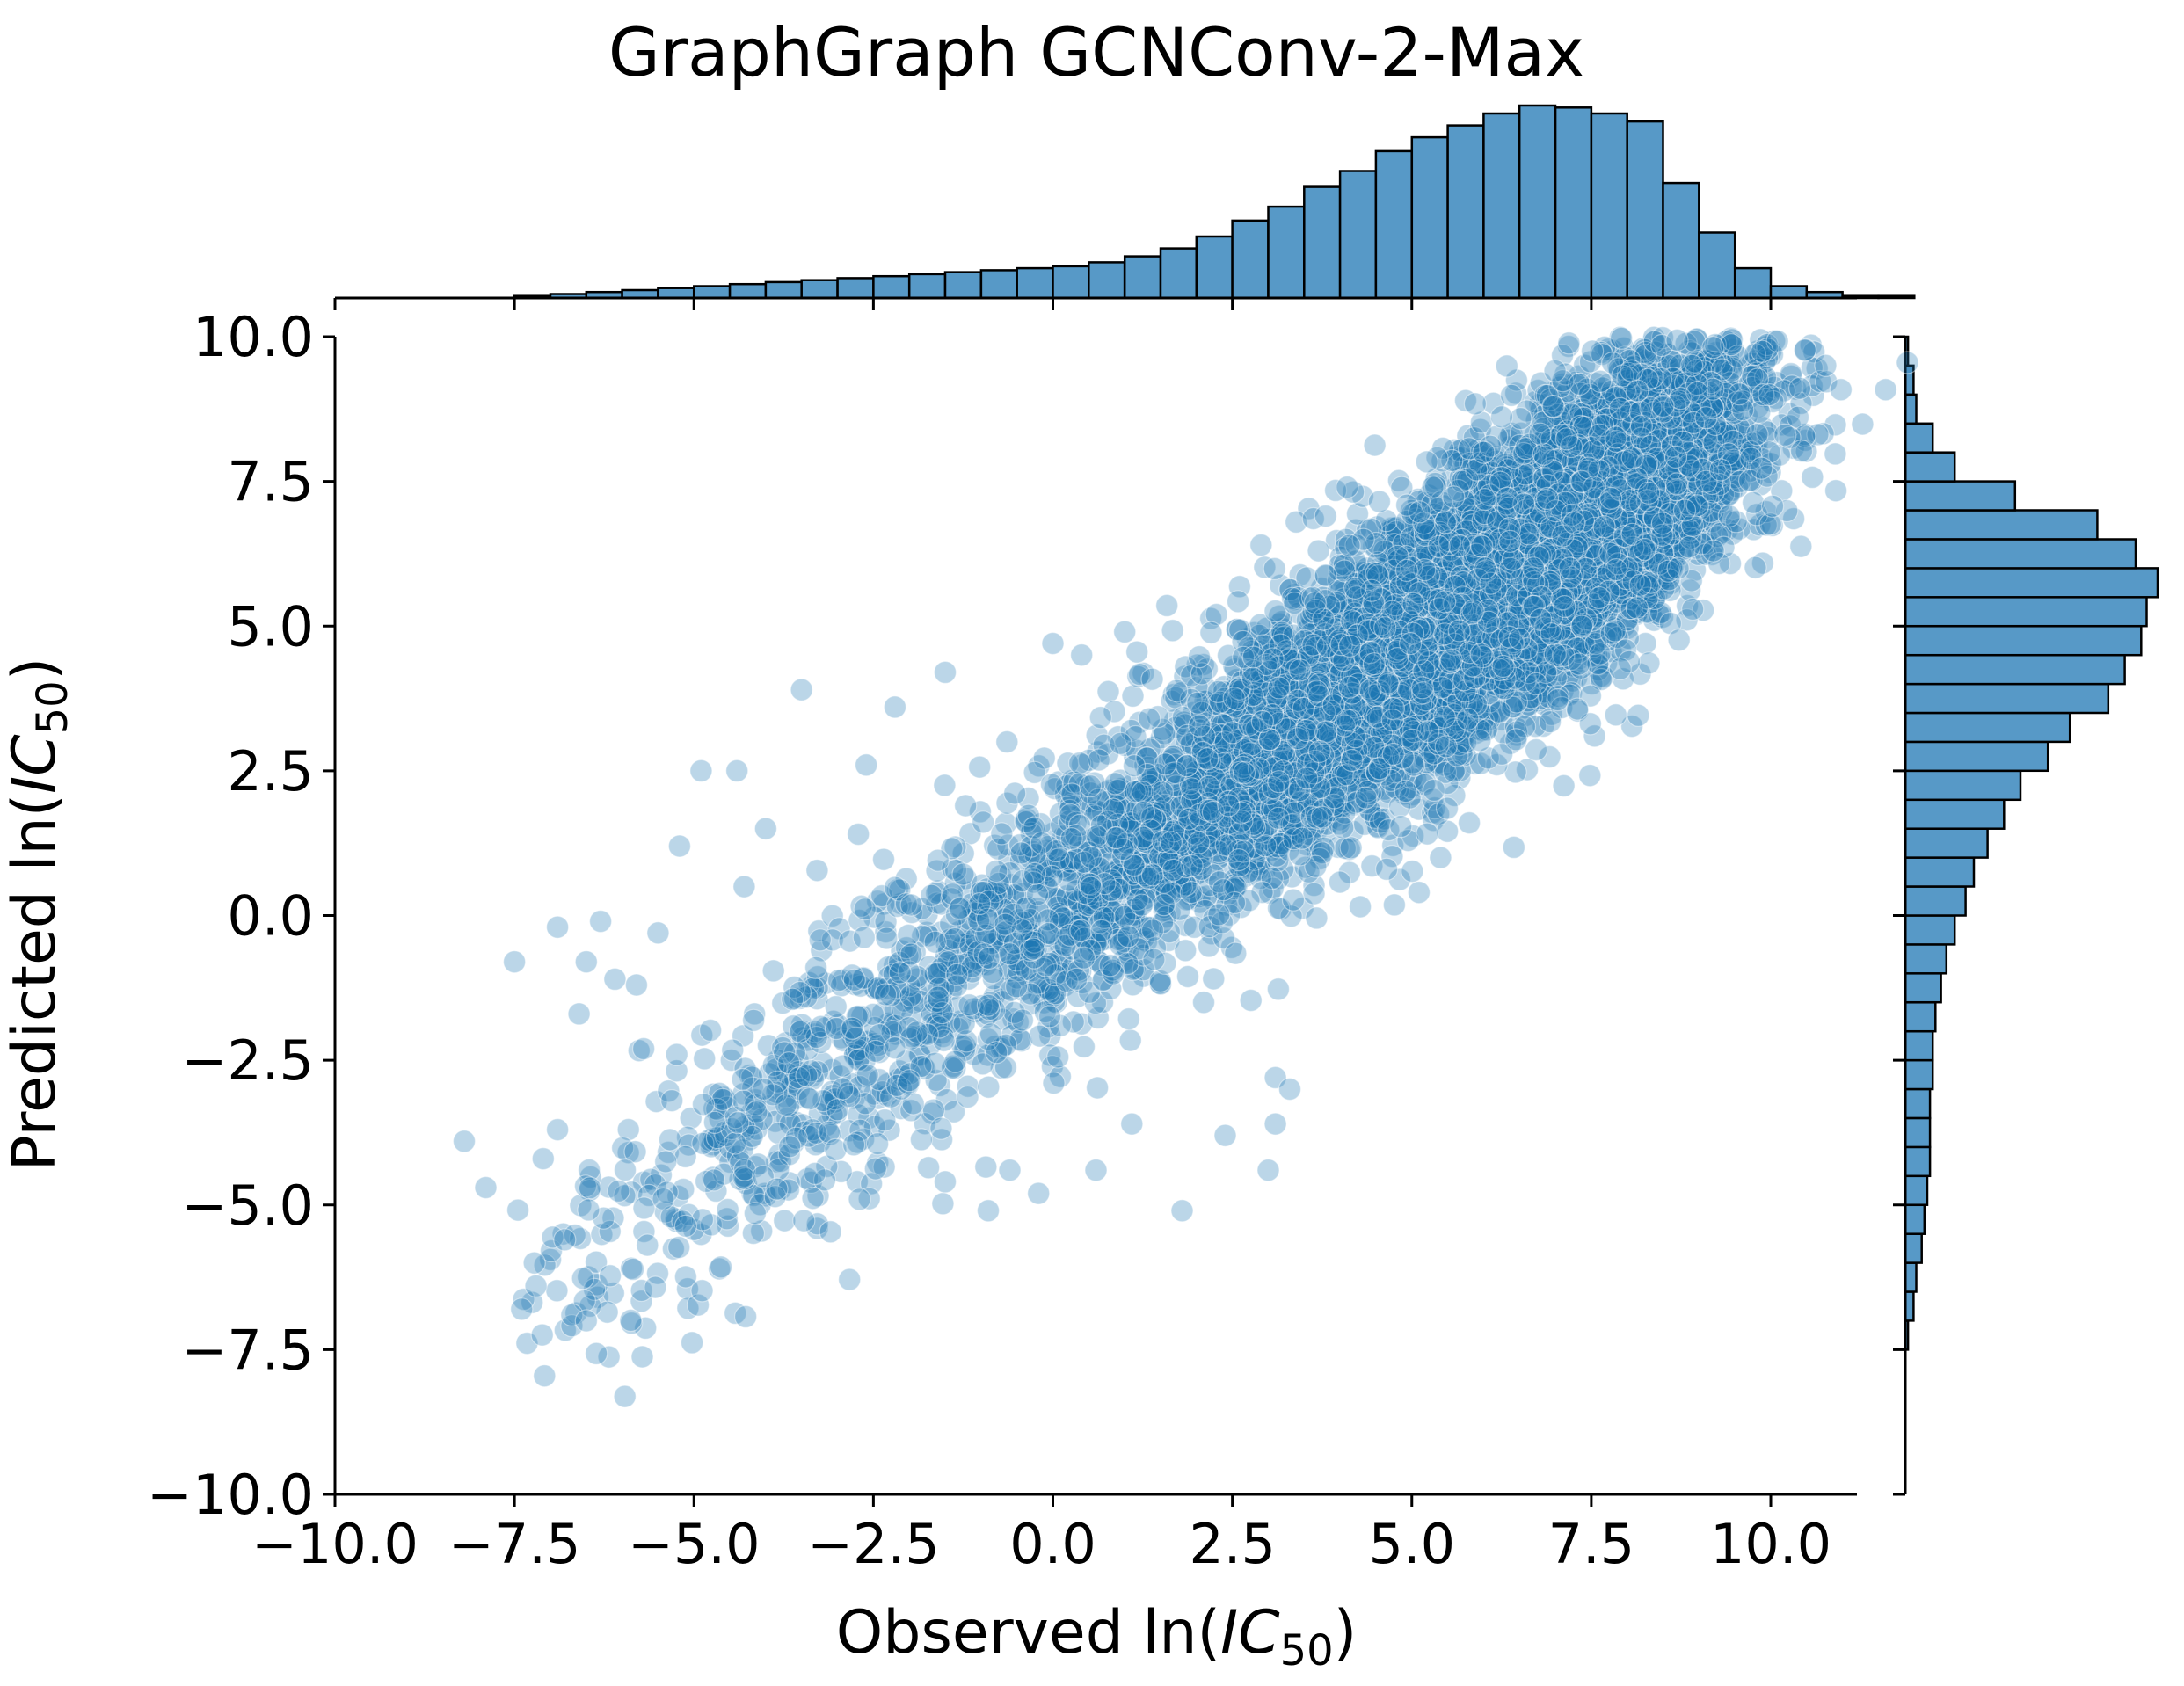 The height and width of the screenshot is (1686, 2184). I want to click on marginal-y-histogram, so click(2031, 843).